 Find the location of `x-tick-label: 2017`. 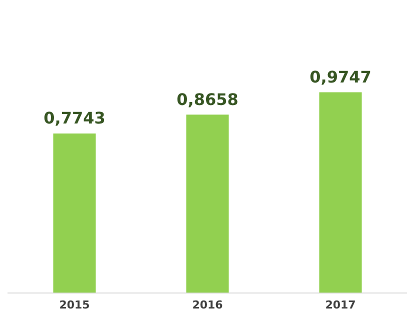

x-tick-label: 2017 is located at coordinates (340, 305).